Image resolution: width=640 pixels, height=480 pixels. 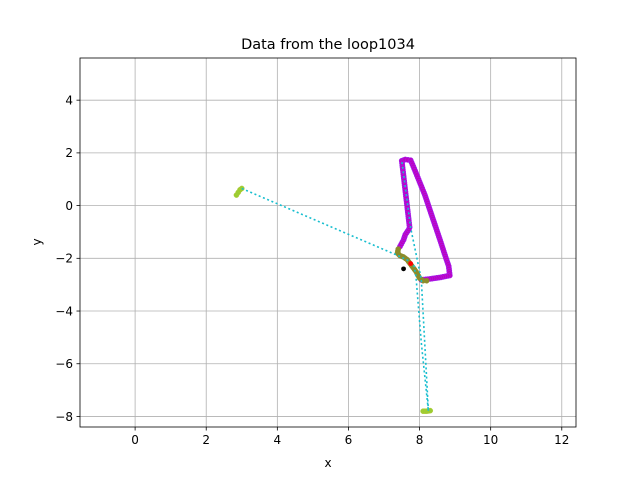 I want to click on x-tick-label: 6, so click(x=349, y=440).